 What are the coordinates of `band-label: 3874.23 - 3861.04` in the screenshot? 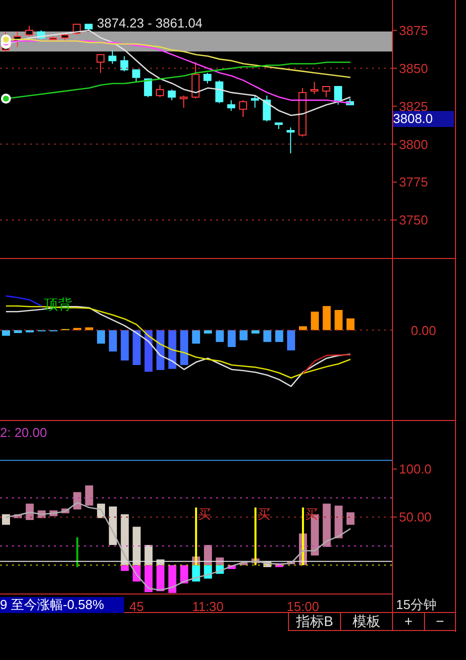 It's located at (150, 23).